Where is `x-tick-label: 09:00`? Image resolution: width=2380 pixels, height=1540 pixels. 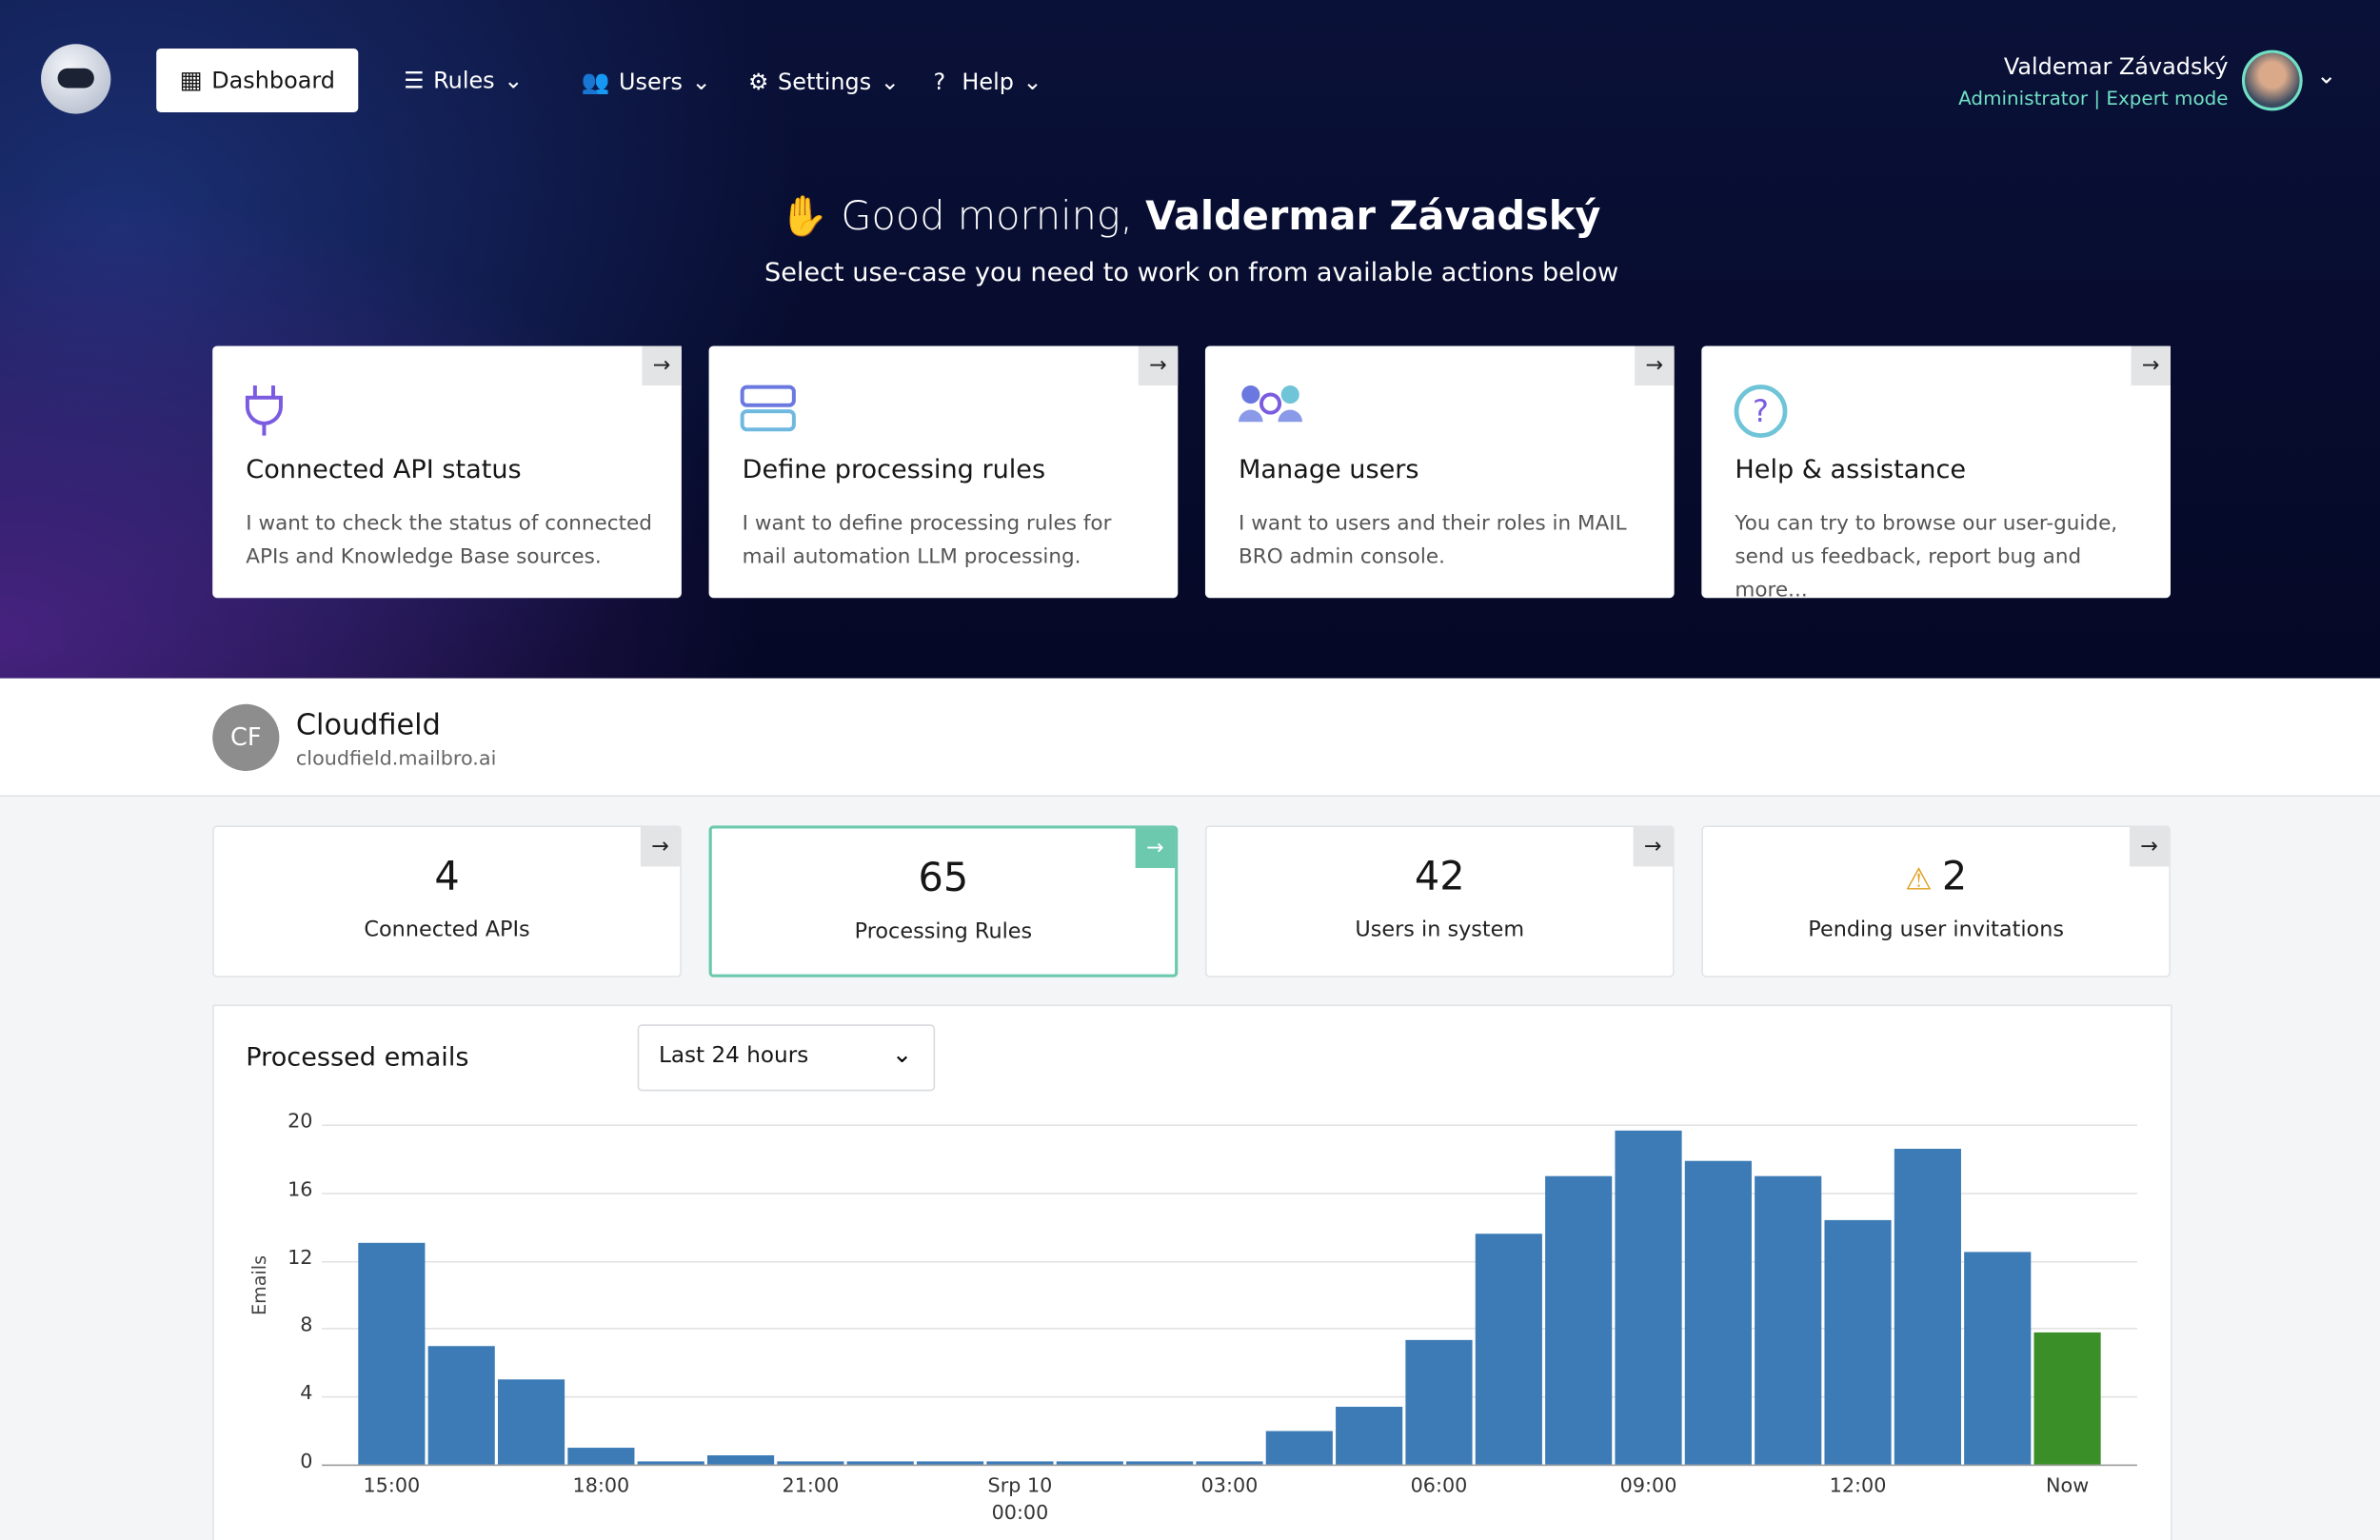
x-tick-label: 09:00 is located at coordinates (1648, 1486).